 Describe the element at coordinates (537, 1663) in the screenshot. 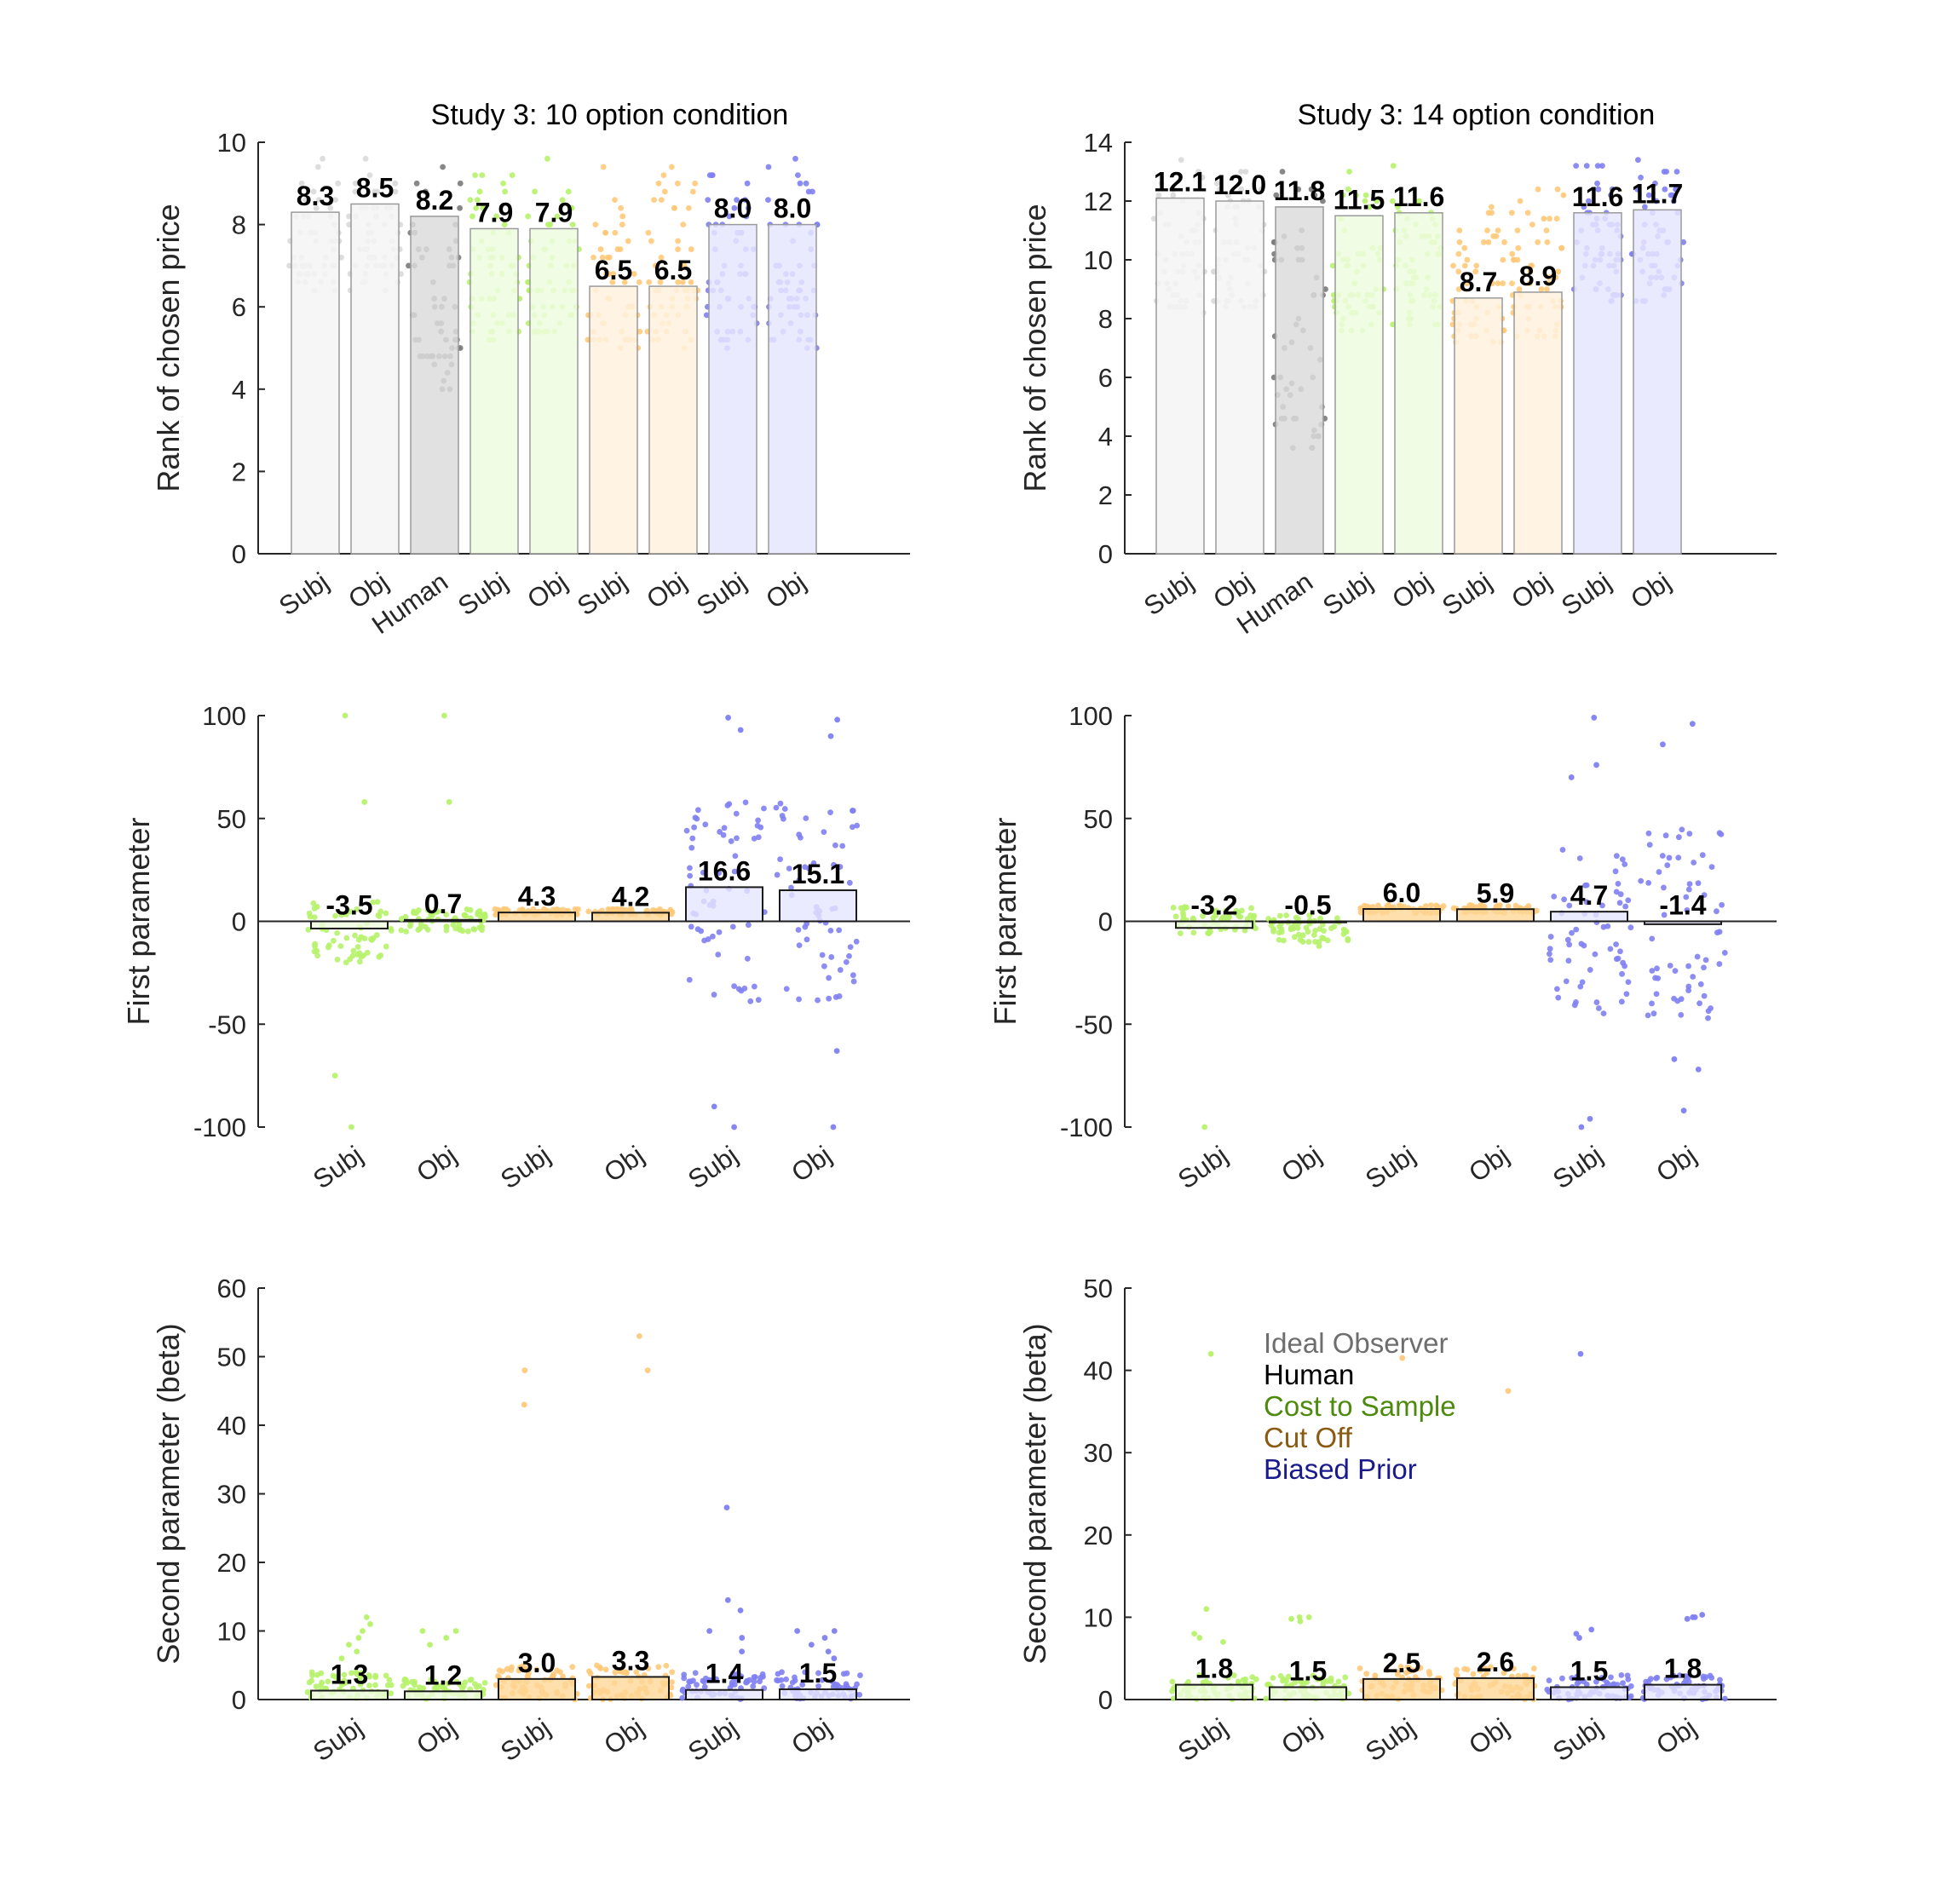

I see `data-label: 3.0` at that location.